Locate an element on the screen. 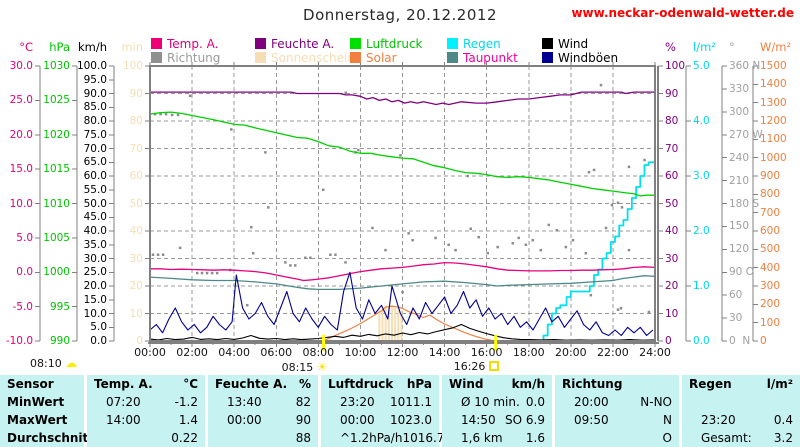 This screenshot has height=447, width=800. table-cell: 13:40 is located at coordinates (244, 402).